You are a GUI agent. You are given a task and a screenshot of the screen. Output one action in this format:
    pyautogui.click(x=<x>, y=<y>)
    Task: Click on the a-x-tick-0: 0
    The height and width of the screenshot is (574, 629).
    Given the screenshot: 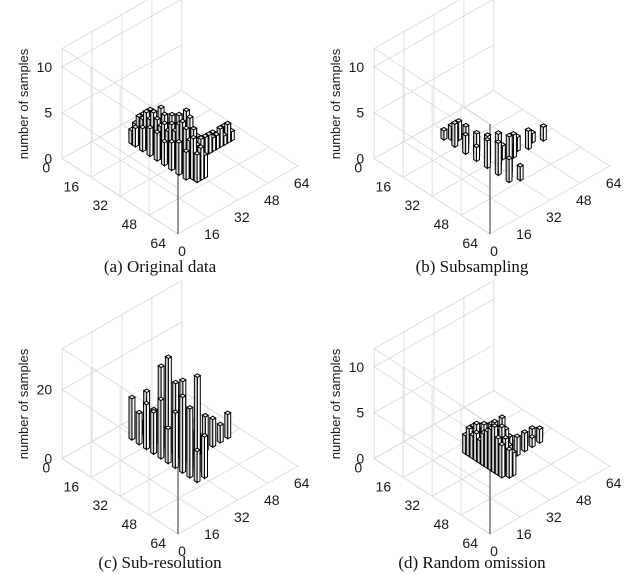 What is the action you would take?
    pyautogui.click(x=182, y=251)
    